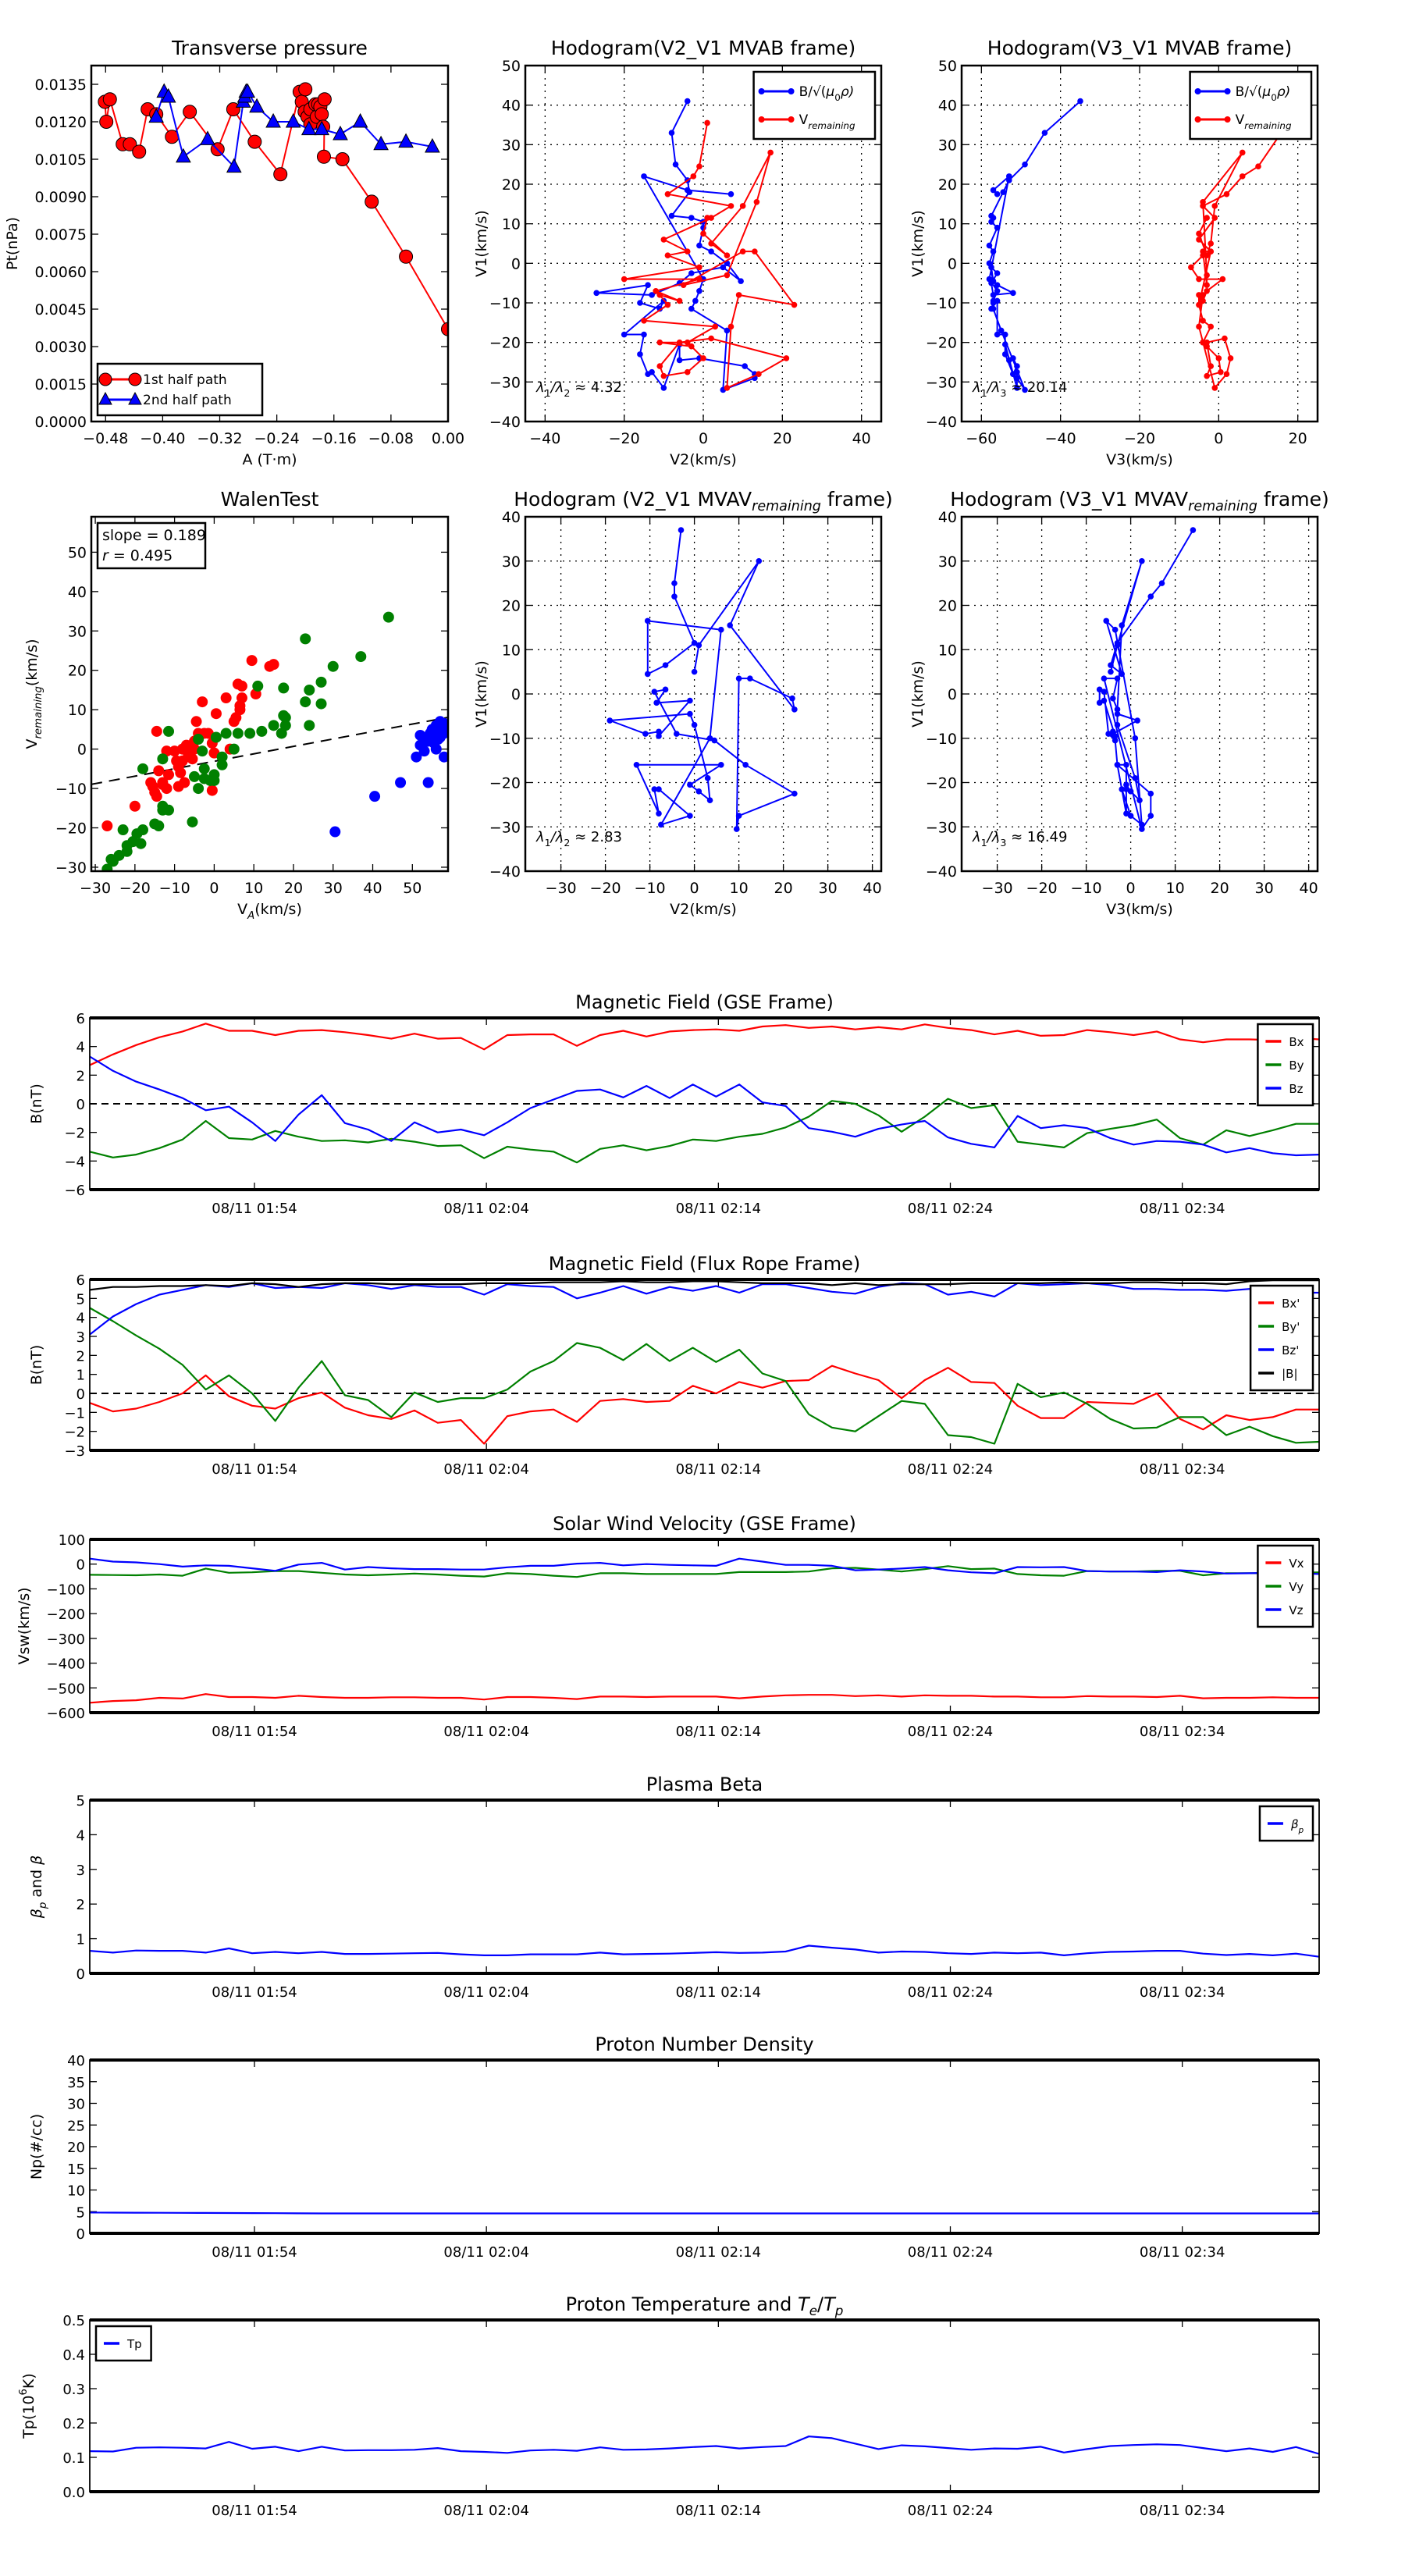 Image resolution: width=1405 pixels, height=2576 pixels. I want to click on legend-label: Bz, so click(1296, 1089).